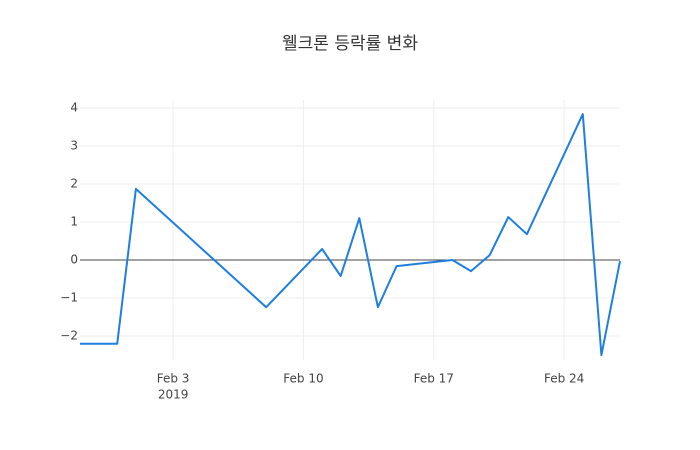 Image resolution: width=700 pixels, height=450 pixels. Describe the element at coordinates (74, 222) in the screenshot. I see `y-tick-label: 1` at that location.